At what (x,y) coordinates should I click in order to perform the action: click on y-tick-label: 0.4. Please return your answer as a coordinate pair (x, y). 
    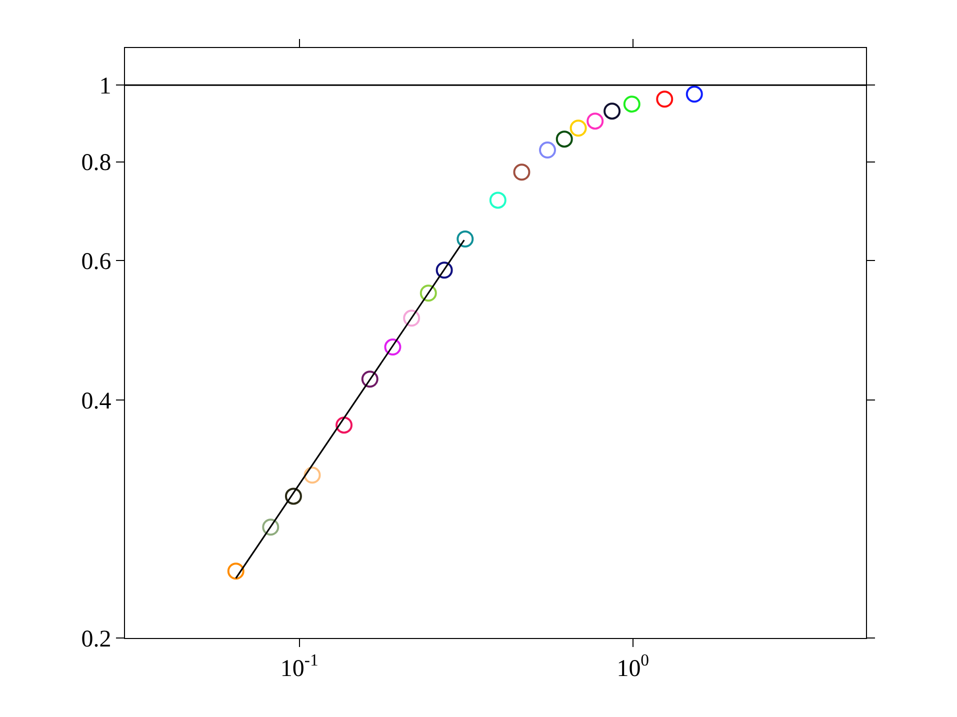
    Looking at the image, I should click on (96, 401).